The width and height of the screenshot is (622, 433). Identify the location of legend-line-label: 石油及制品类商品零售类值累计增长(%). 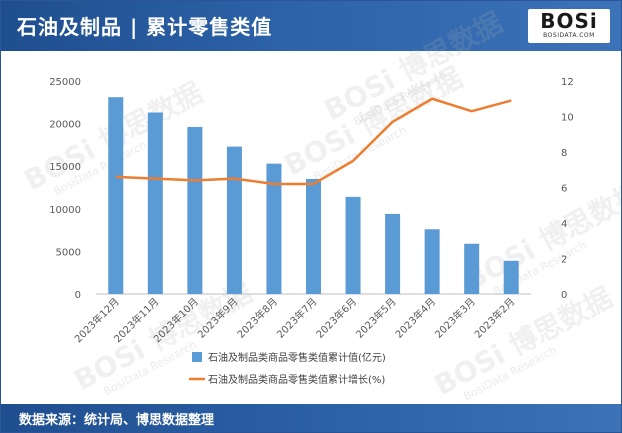
(296, 379).